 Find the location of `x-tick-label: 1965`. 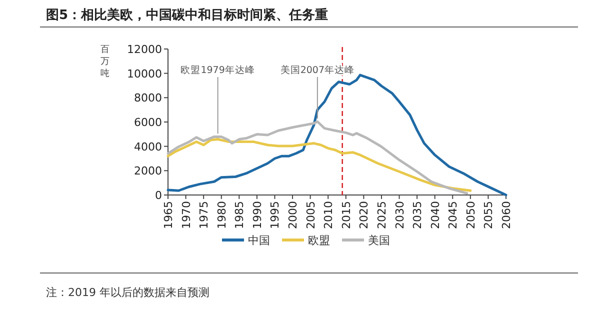

x-tick-label: 1965 is located at coordinates (168, 215).